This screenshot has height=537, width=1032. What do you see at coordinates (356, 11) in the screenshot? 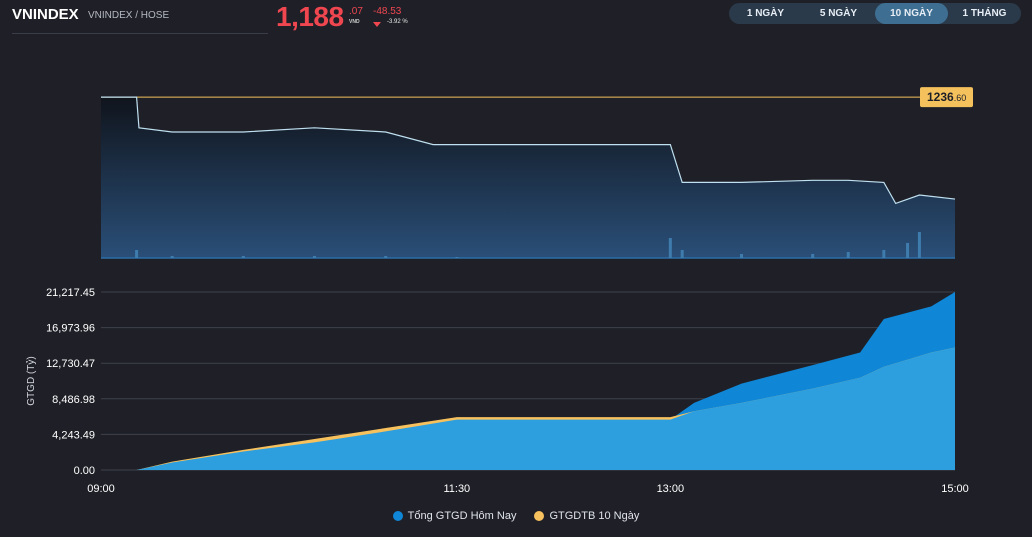
I see `price-decimal: .07` at bounding box center [356, 11].